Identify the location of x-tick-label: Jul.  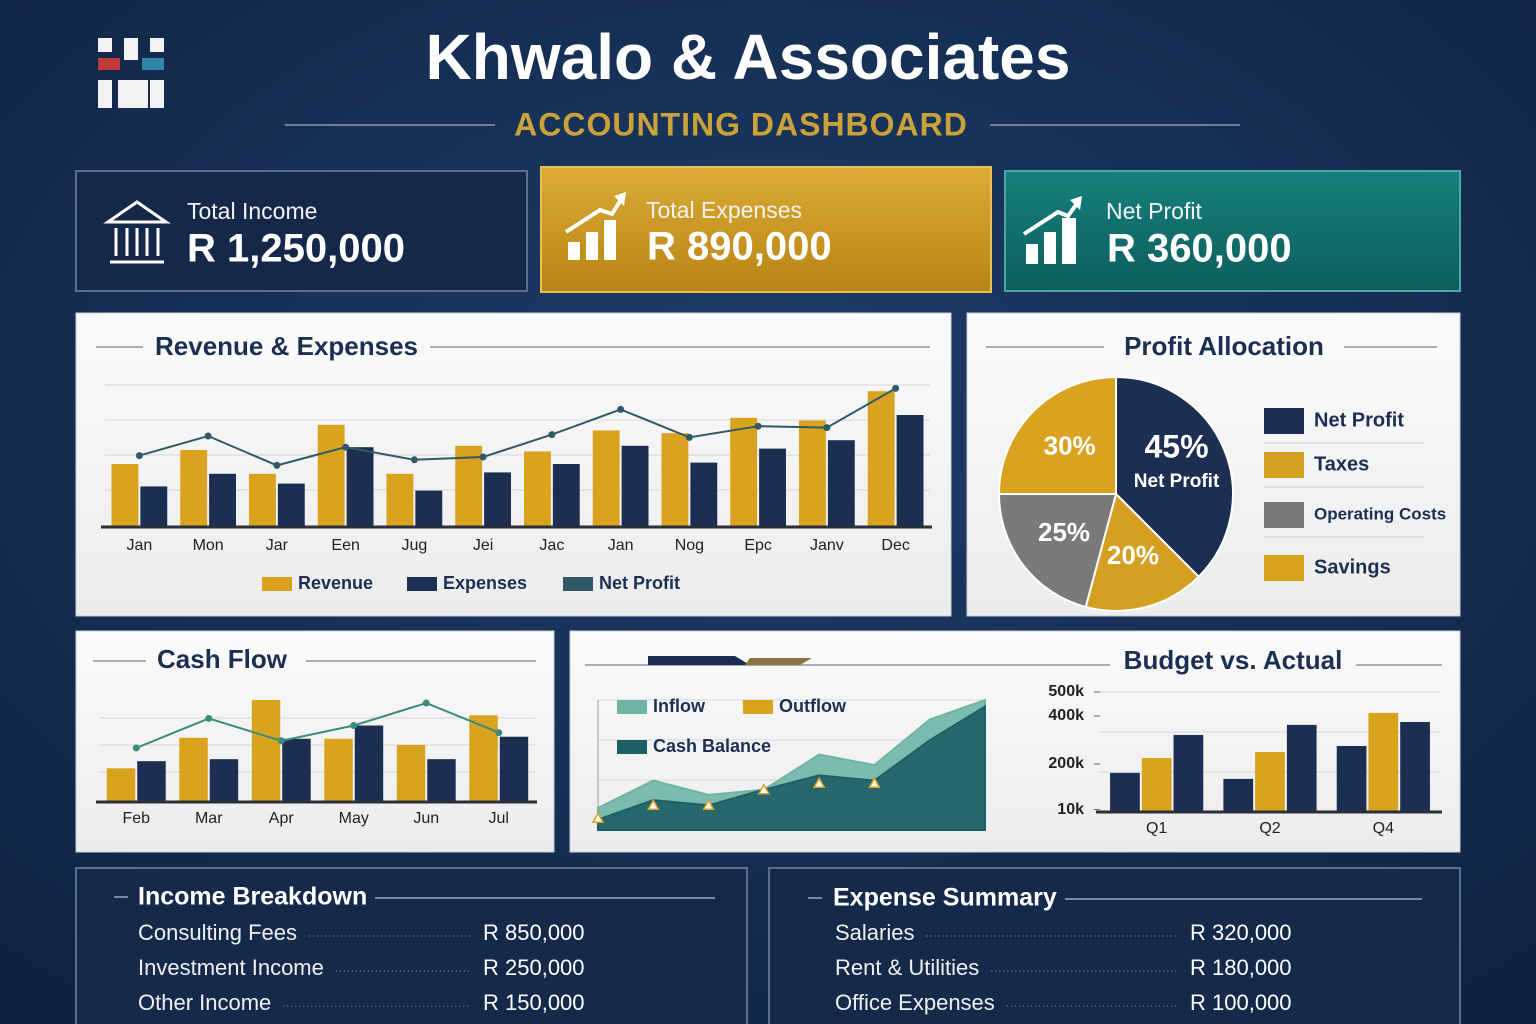
(499, 818).